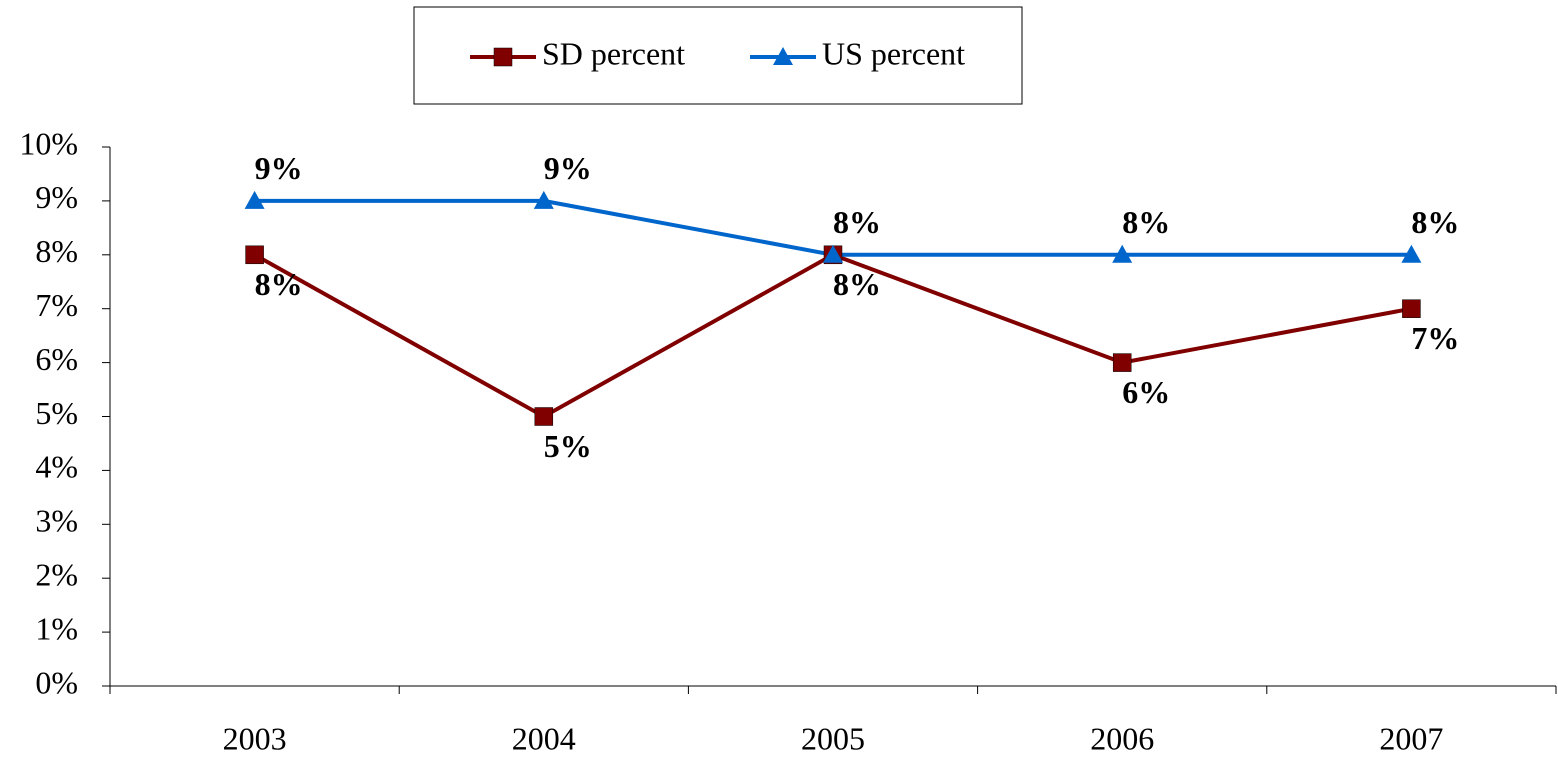  Describe the element at coordinates (893, 53) in the screenshot. I see `legend-label: US percent` at that location.